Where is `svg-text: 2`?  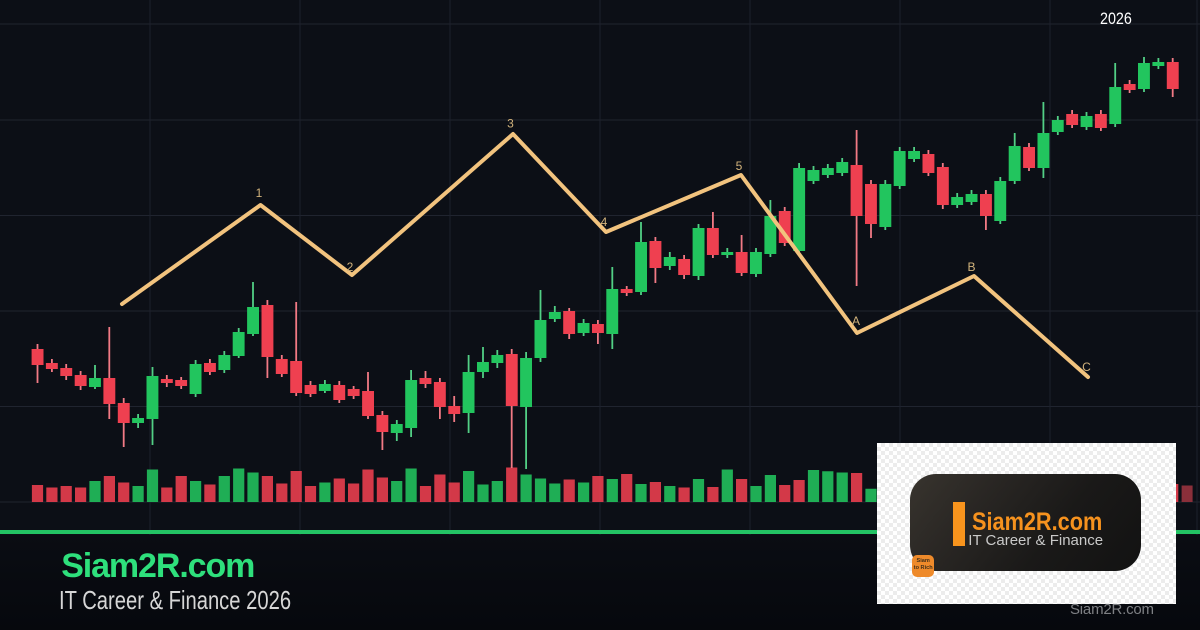 svg-text: 2 is located at coordinates (350, 267).